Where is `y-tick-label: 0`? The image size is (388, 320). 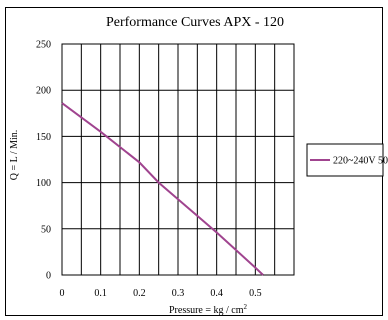 y-tick-label: 0 is located at coordinates (48, 276).